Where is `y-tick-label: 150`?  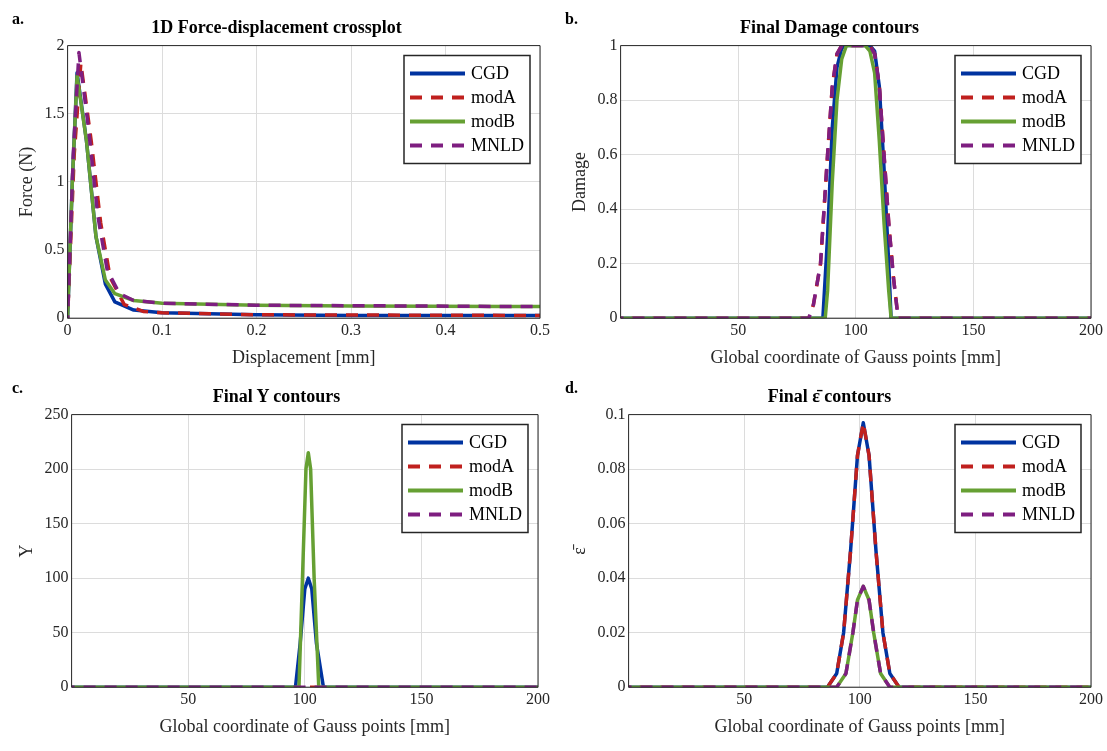
y-tick-label: 150 is located at coordinates (56, 522).